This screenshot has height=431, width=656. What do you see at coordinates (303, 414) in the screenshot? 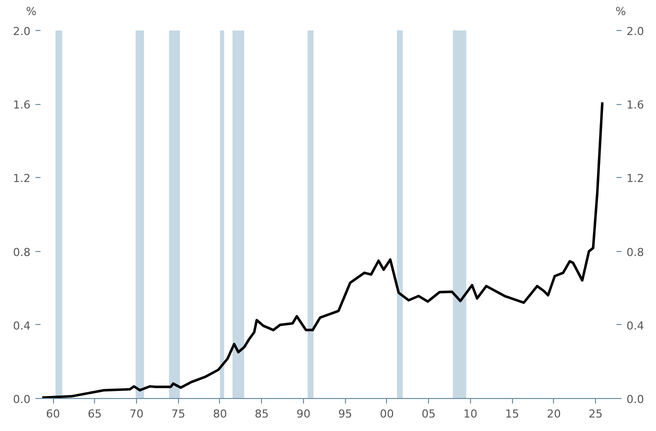
I see `x-tick-label: 90` at bounding box center [303, 414].